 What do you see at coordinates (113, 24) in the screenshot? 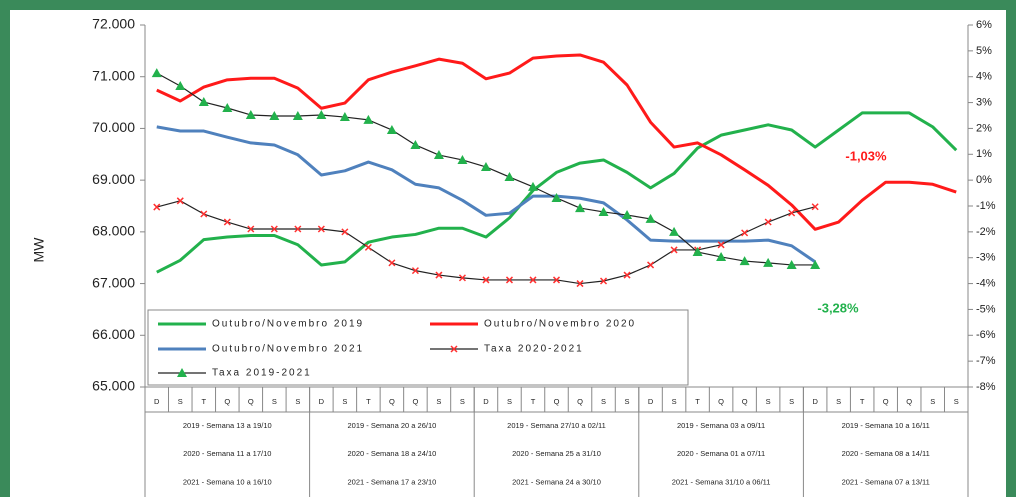
I see `y-tick-label: 72.000` at bounding box center [113, 24].